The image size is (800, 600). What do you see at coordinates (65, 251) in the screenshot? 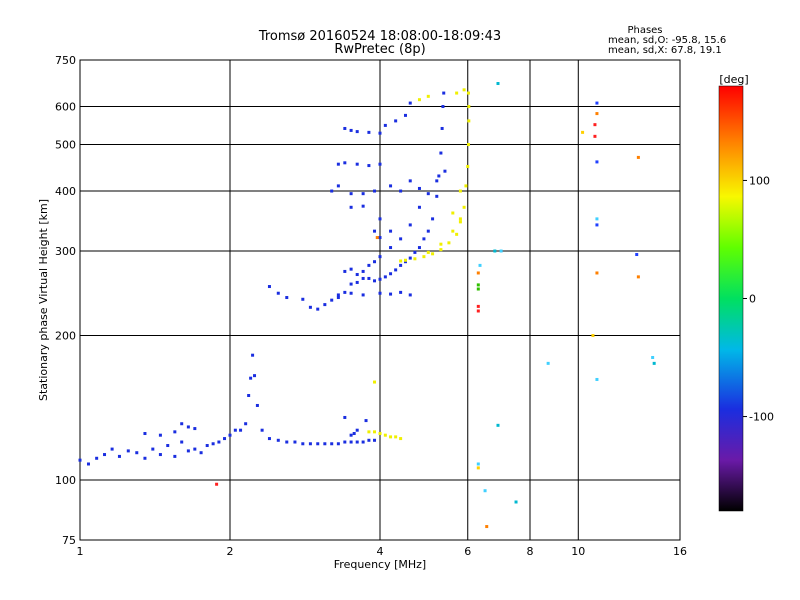
I see `y-tick-label: 300` at bounding box center [65, 251].